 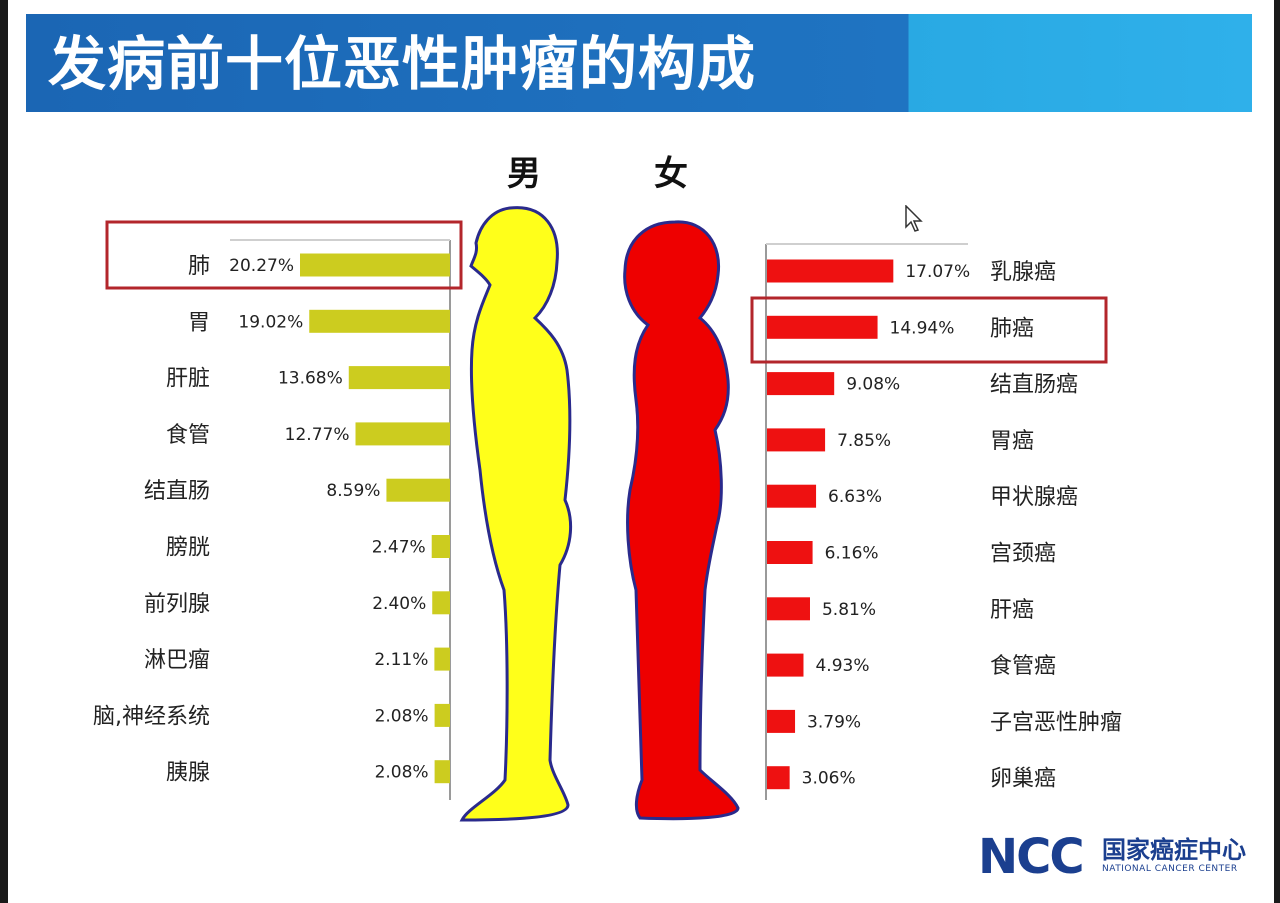 I want to click on male-value-label: 12.77%, so click(x=317, y=435).